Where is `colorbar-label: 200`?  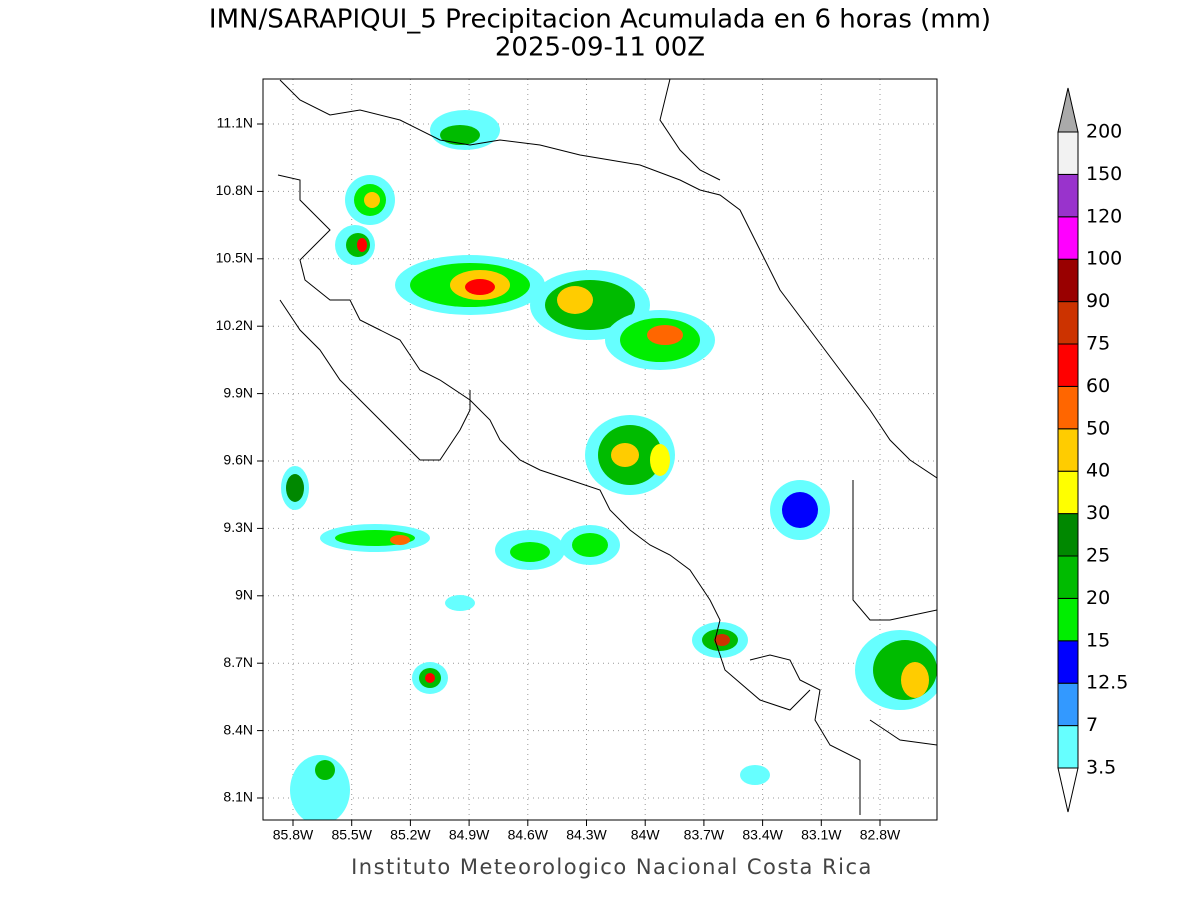 colorbar-label: 200 is located at coordinates (1104, 132).